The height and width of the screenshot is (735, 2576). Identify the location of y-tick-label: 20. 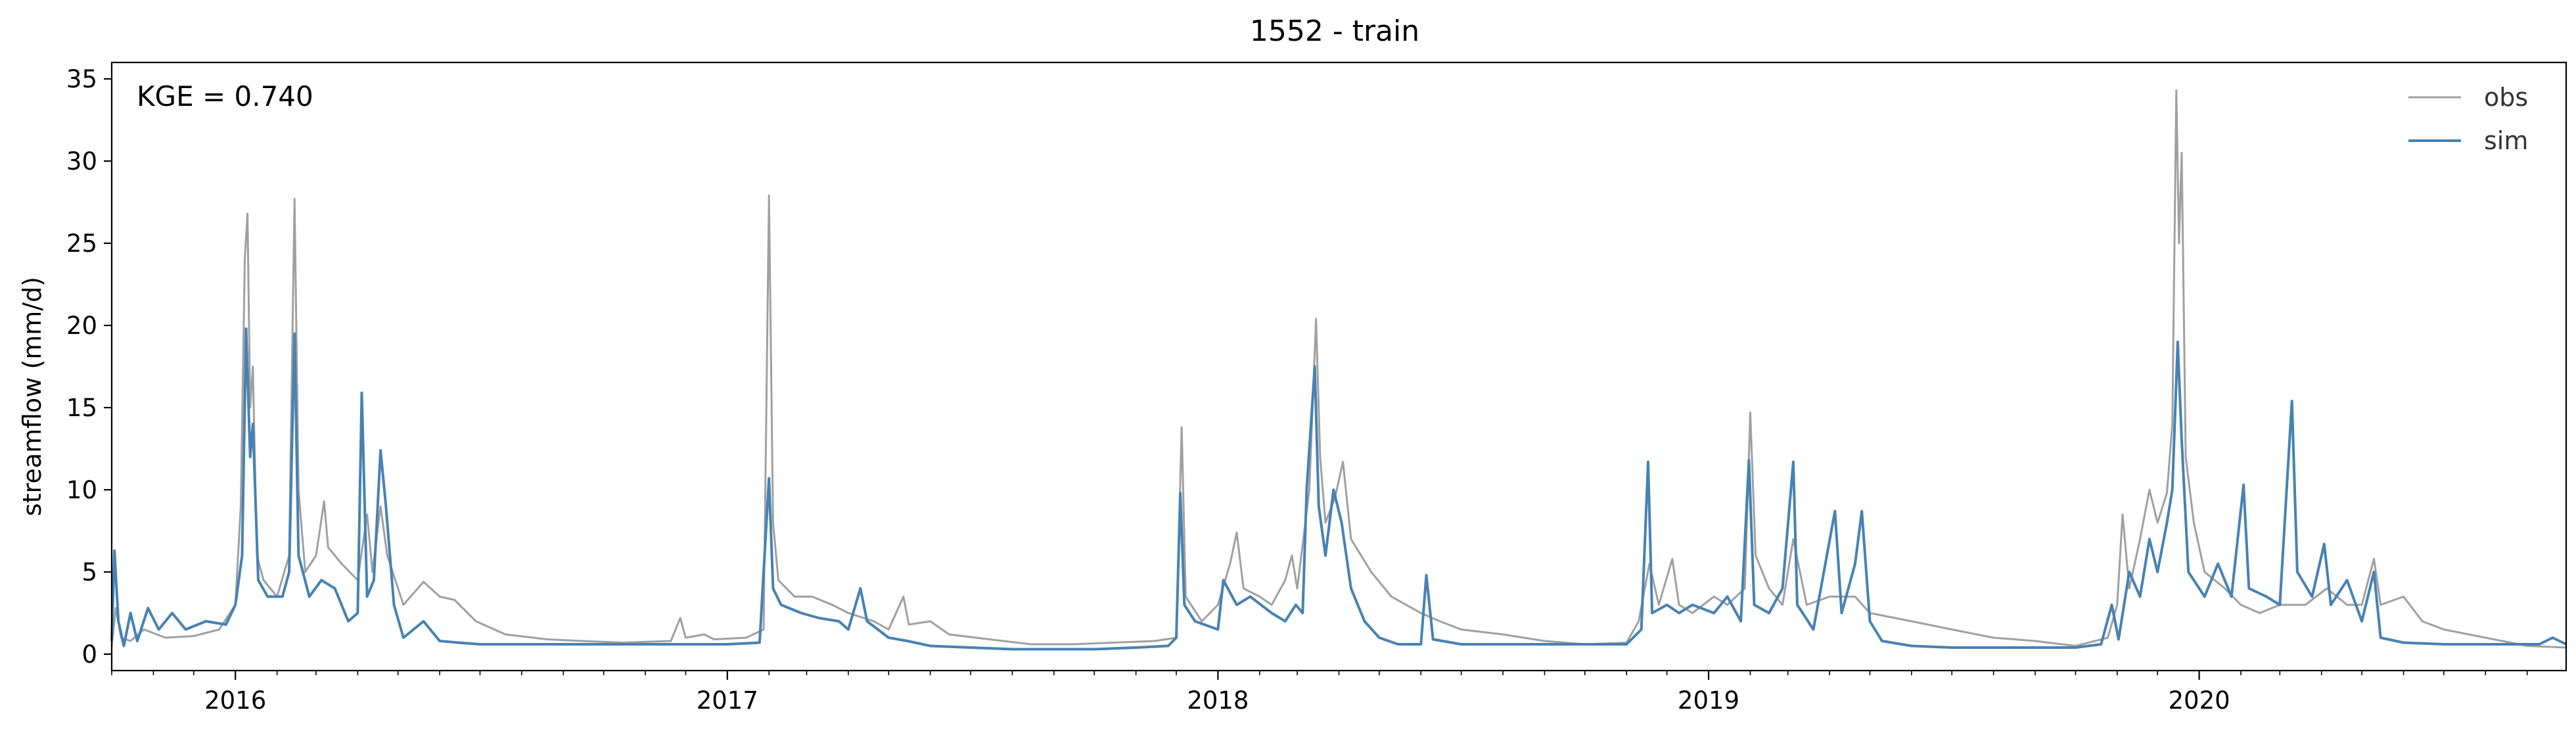
(82, 326).